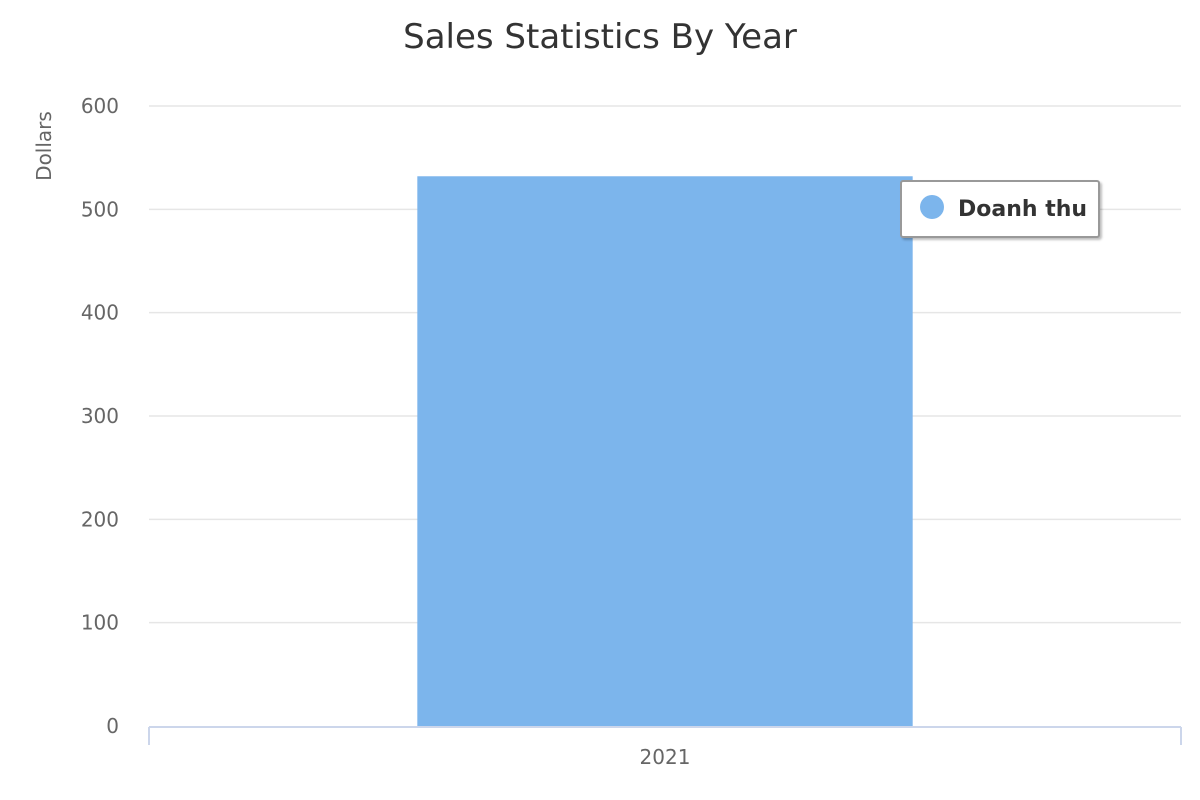 The height and width of the screenshot is (800, 1200). What do you see at coordinates (44, 146) in the screenshot?
I see `y-axis-title: Dollars` at bounding box center [44, 146].